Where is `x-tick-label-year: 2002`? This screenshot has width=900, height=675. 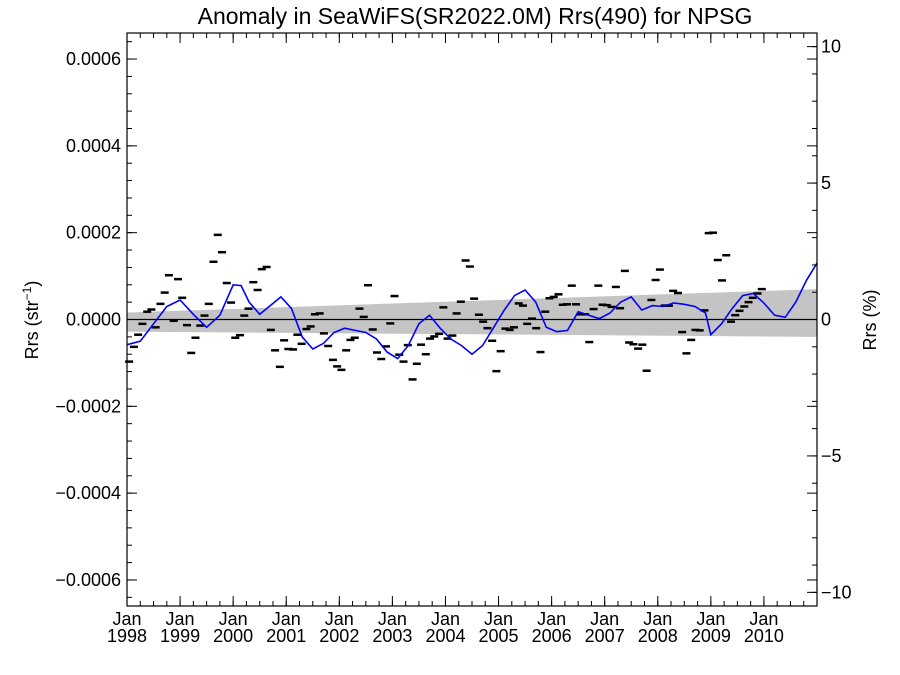
x-tick-label-year: 2002 is located at coordinates (339, 636).